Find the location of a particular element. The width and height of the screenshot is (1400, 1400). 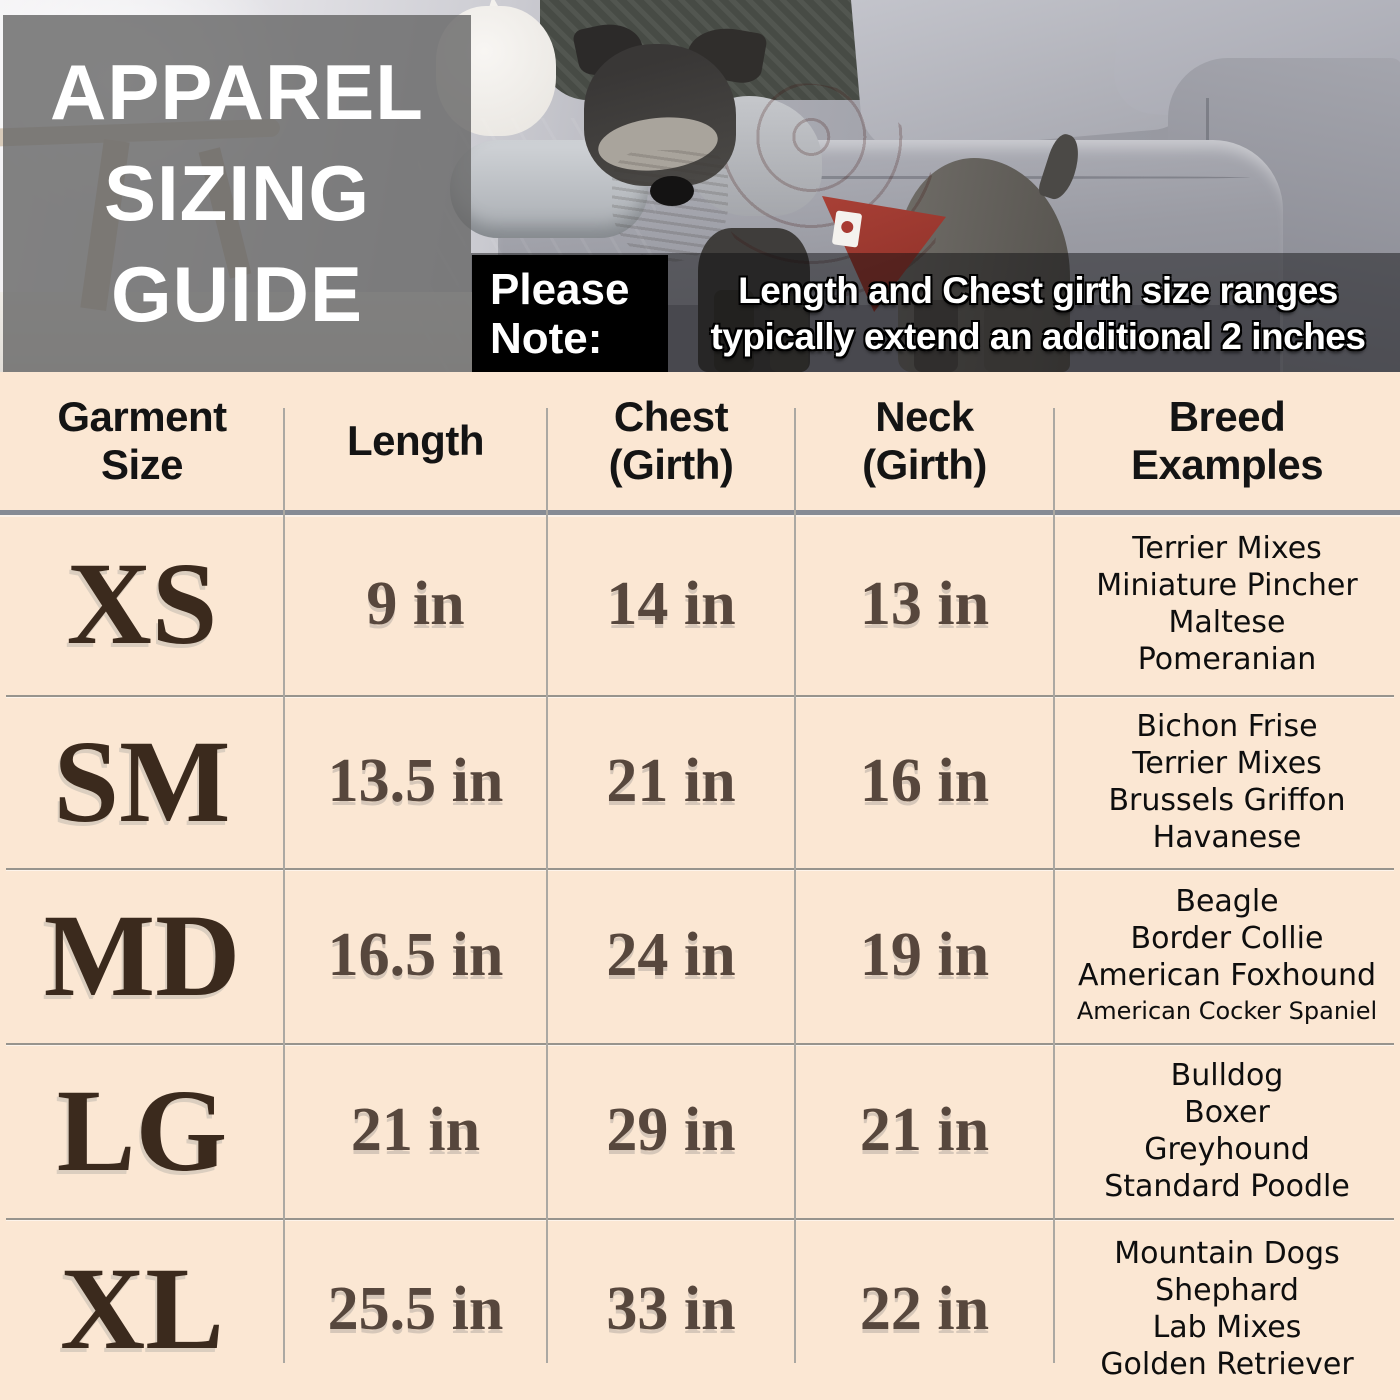

breed-example: Golden Retriever is located at coordinates (1227, 1364).